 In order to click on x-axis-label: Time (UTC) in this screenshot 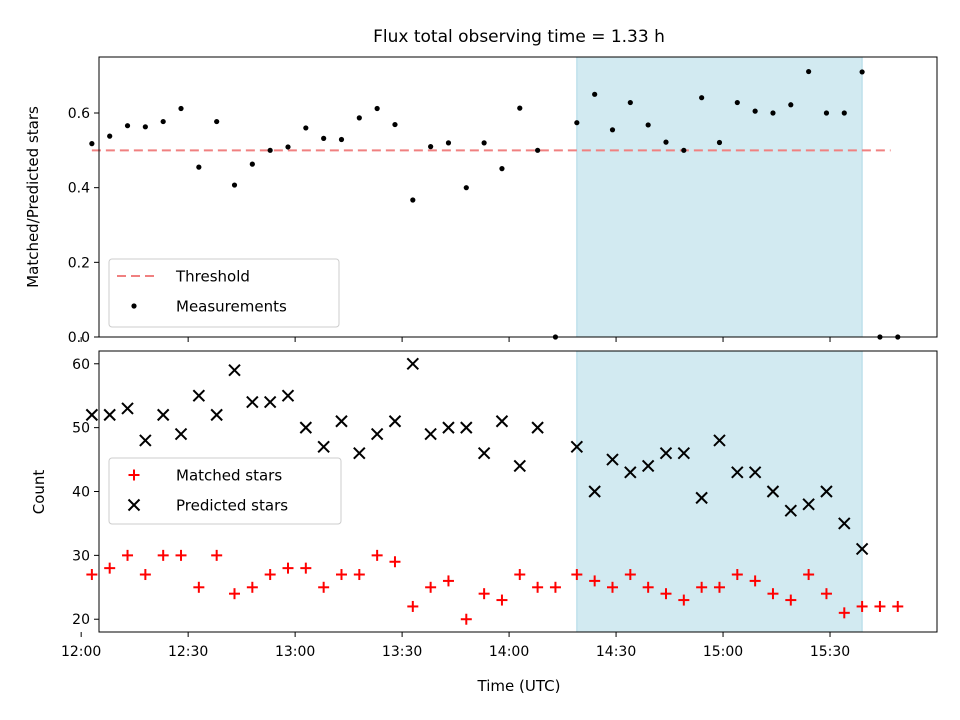, I will do `click(519, 686)`.